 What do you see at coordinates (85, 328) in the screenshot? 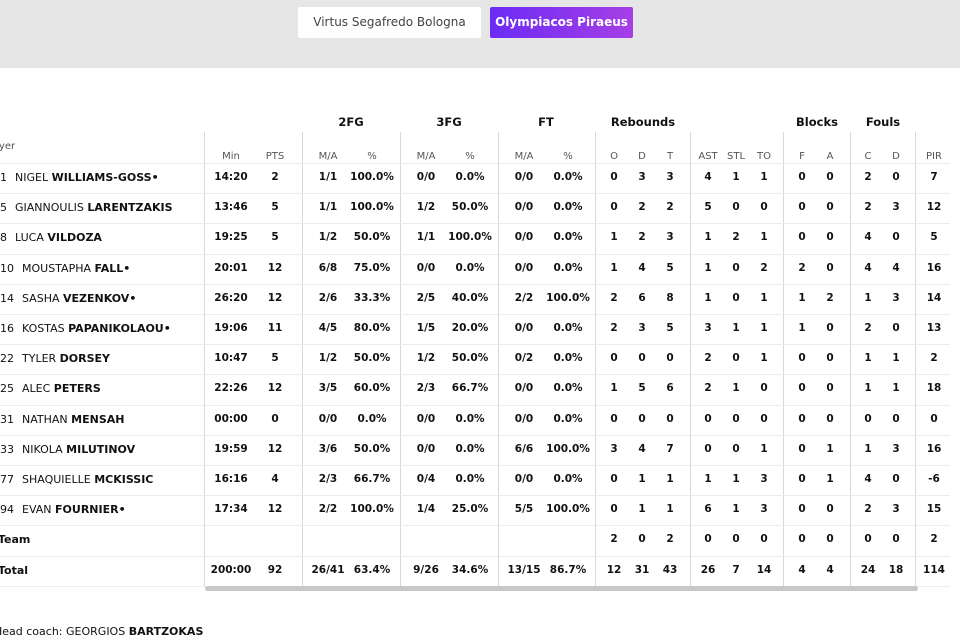
I see `player-name: 16 KOSTAS PAPANIKOLAOU•` at bounding box center [85, 328].